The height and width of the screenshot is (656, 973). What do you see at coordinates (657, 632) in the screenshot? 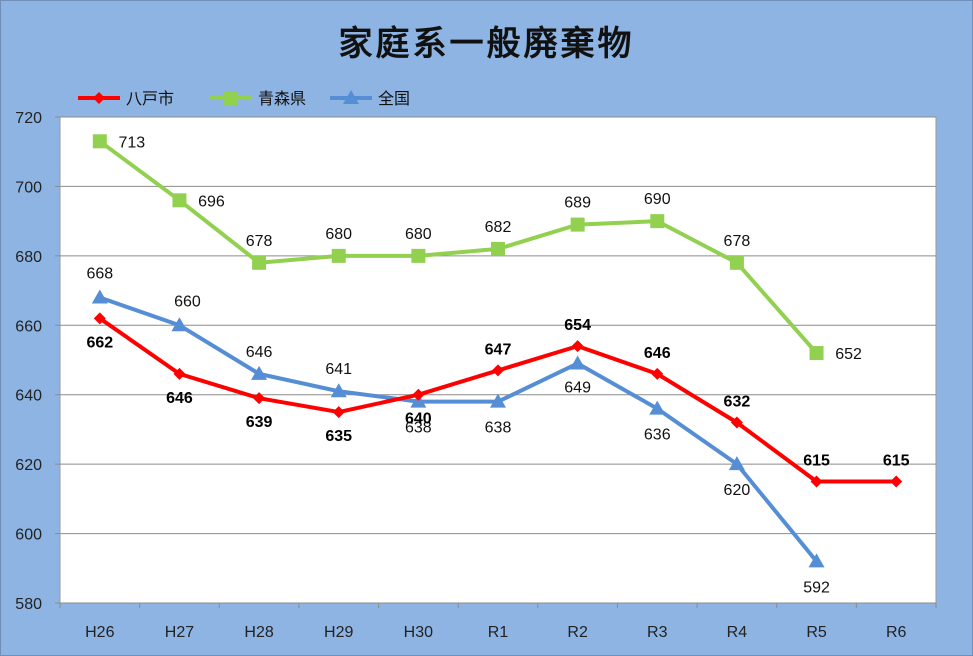
I see `x-tick-label: R3` at bounding box center [657, 632].